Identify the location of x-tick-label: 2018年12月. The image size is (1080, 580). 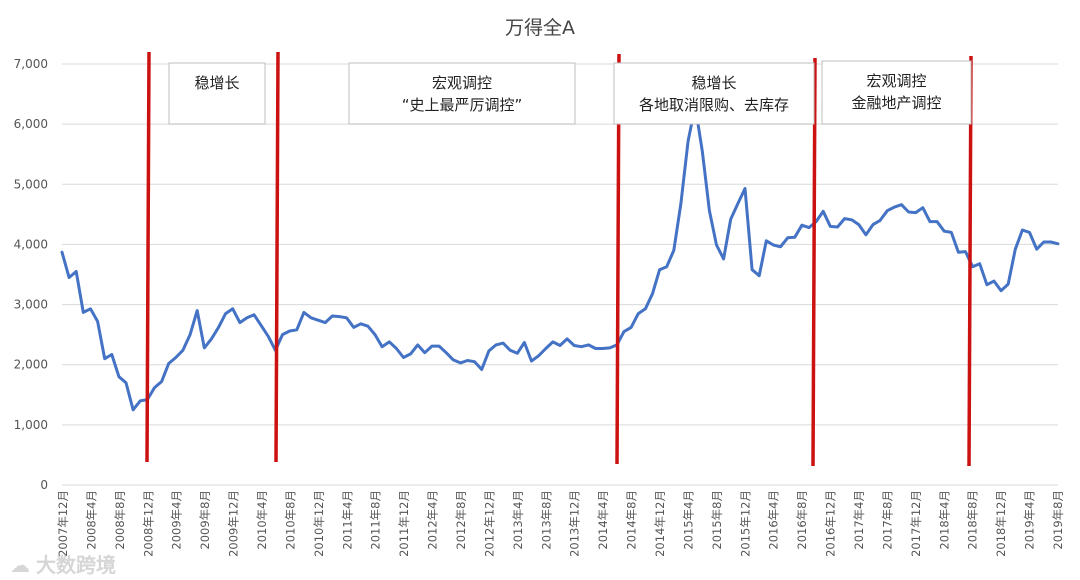
(1001, 523).